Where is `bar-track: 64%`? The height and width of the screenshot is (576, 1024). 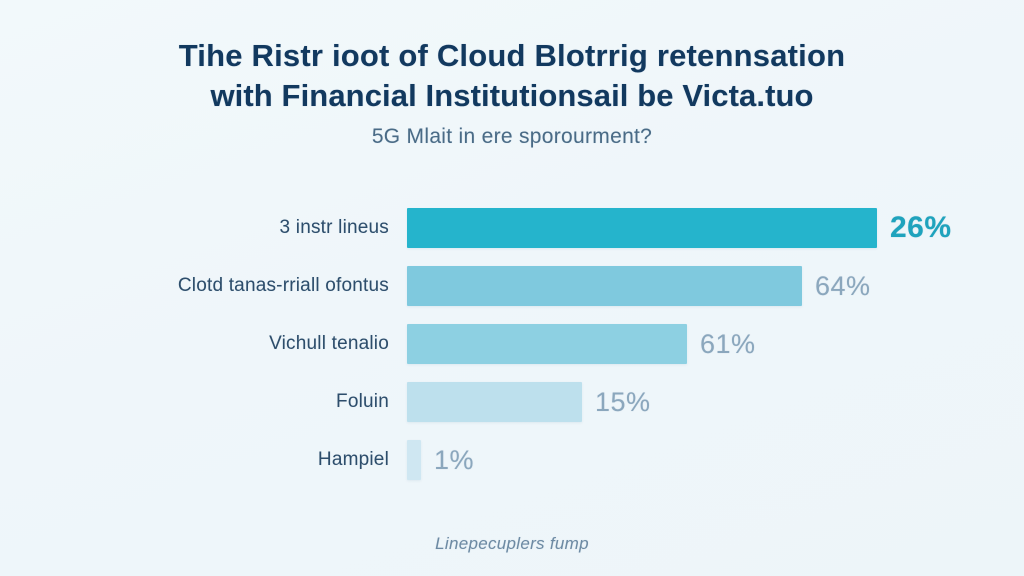 bar-track: 64% is located at coordinates (639, 286).